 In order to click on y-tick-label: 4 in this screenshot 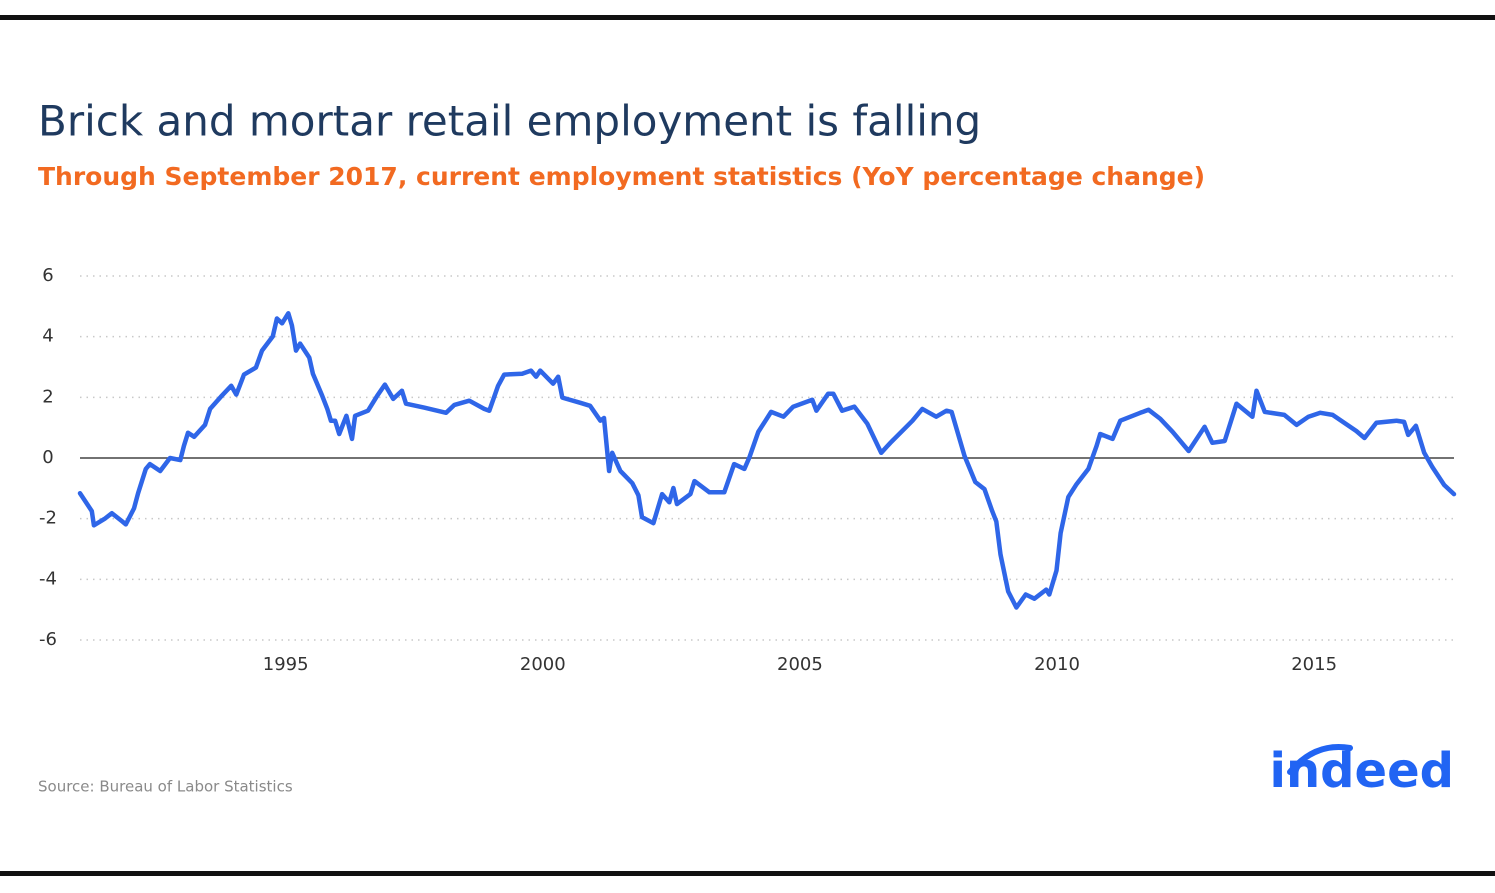, I will do `click(47, 336)`.